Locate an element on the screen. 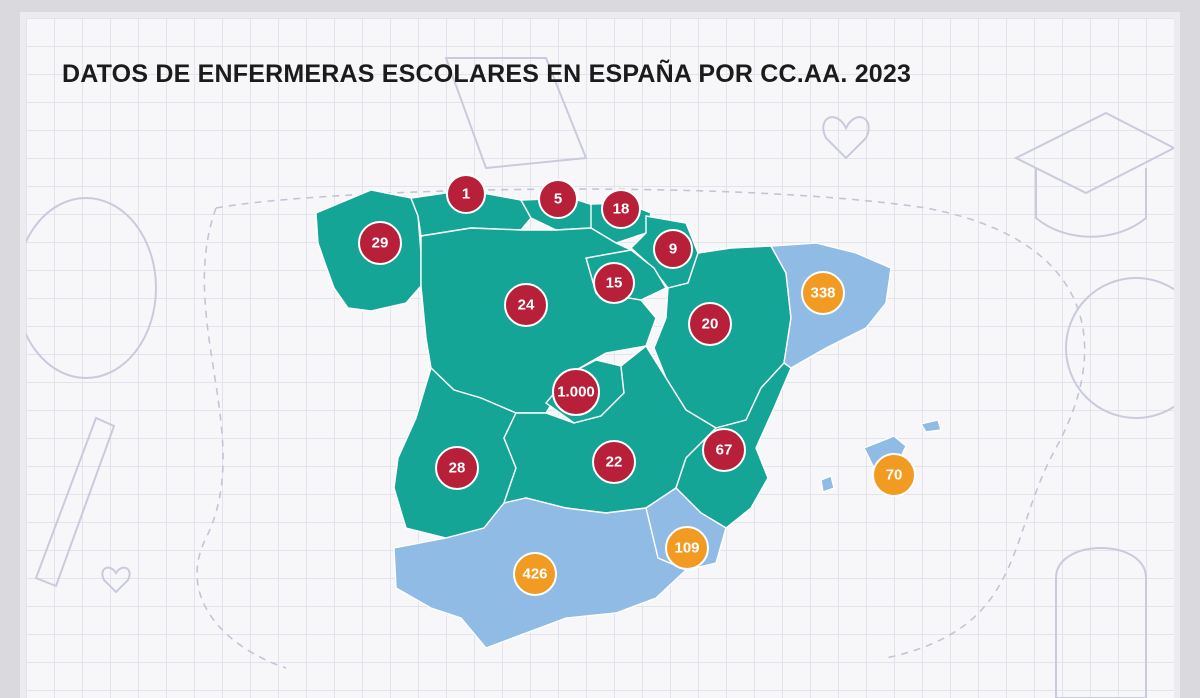  badge-extremadura: 28 is located at coordinates (457, 468).